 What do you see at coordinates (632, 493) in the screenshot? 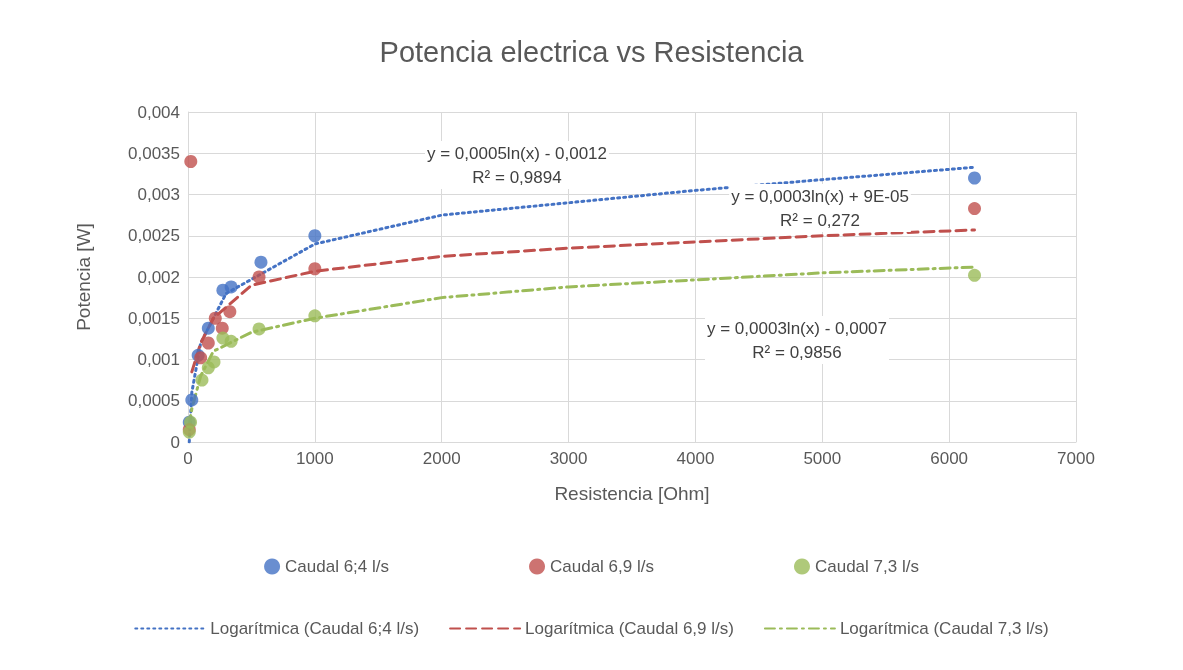
I see `x-axis-title: Resistencia [Ohm]` at bounding box center [632, 493].